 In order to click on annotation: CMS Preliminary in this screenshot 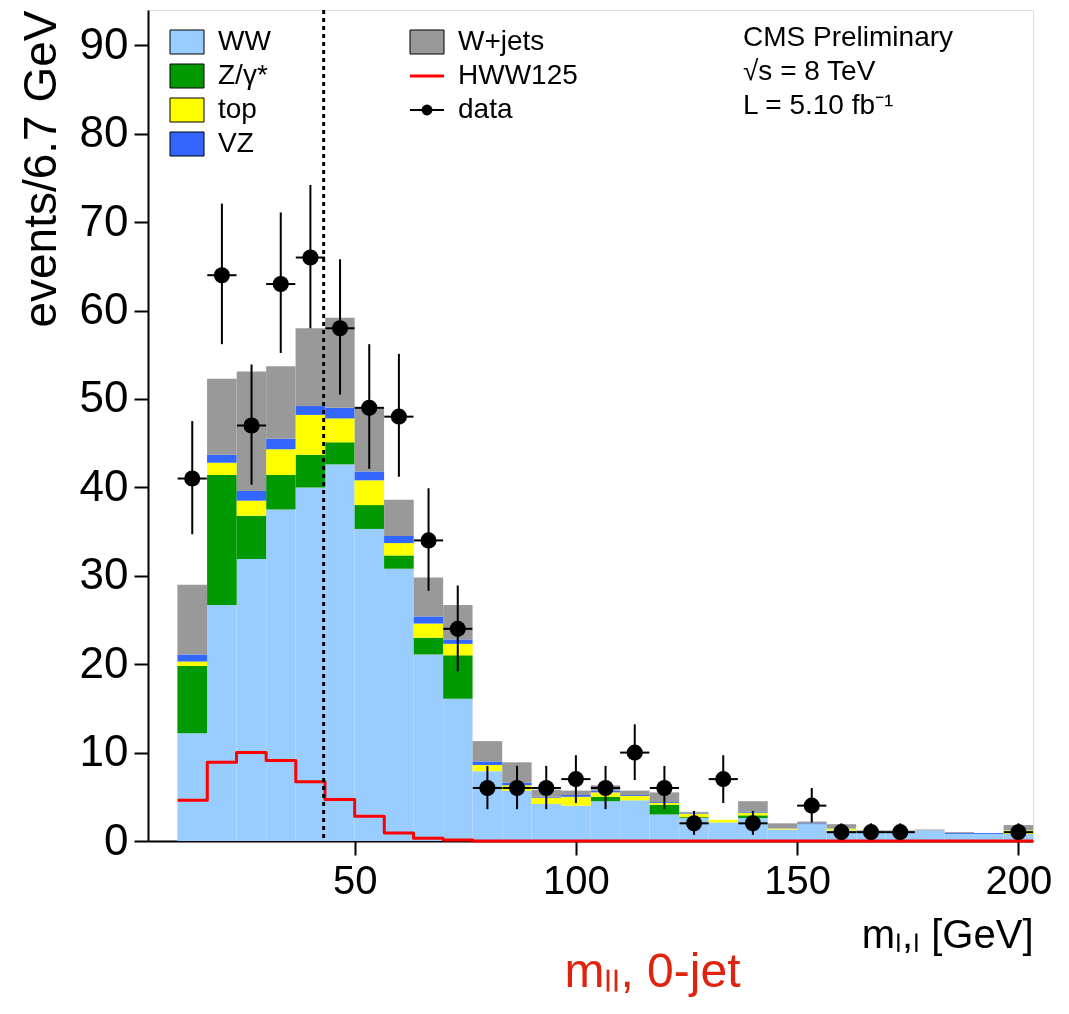, I will do `click(848, 36)`.